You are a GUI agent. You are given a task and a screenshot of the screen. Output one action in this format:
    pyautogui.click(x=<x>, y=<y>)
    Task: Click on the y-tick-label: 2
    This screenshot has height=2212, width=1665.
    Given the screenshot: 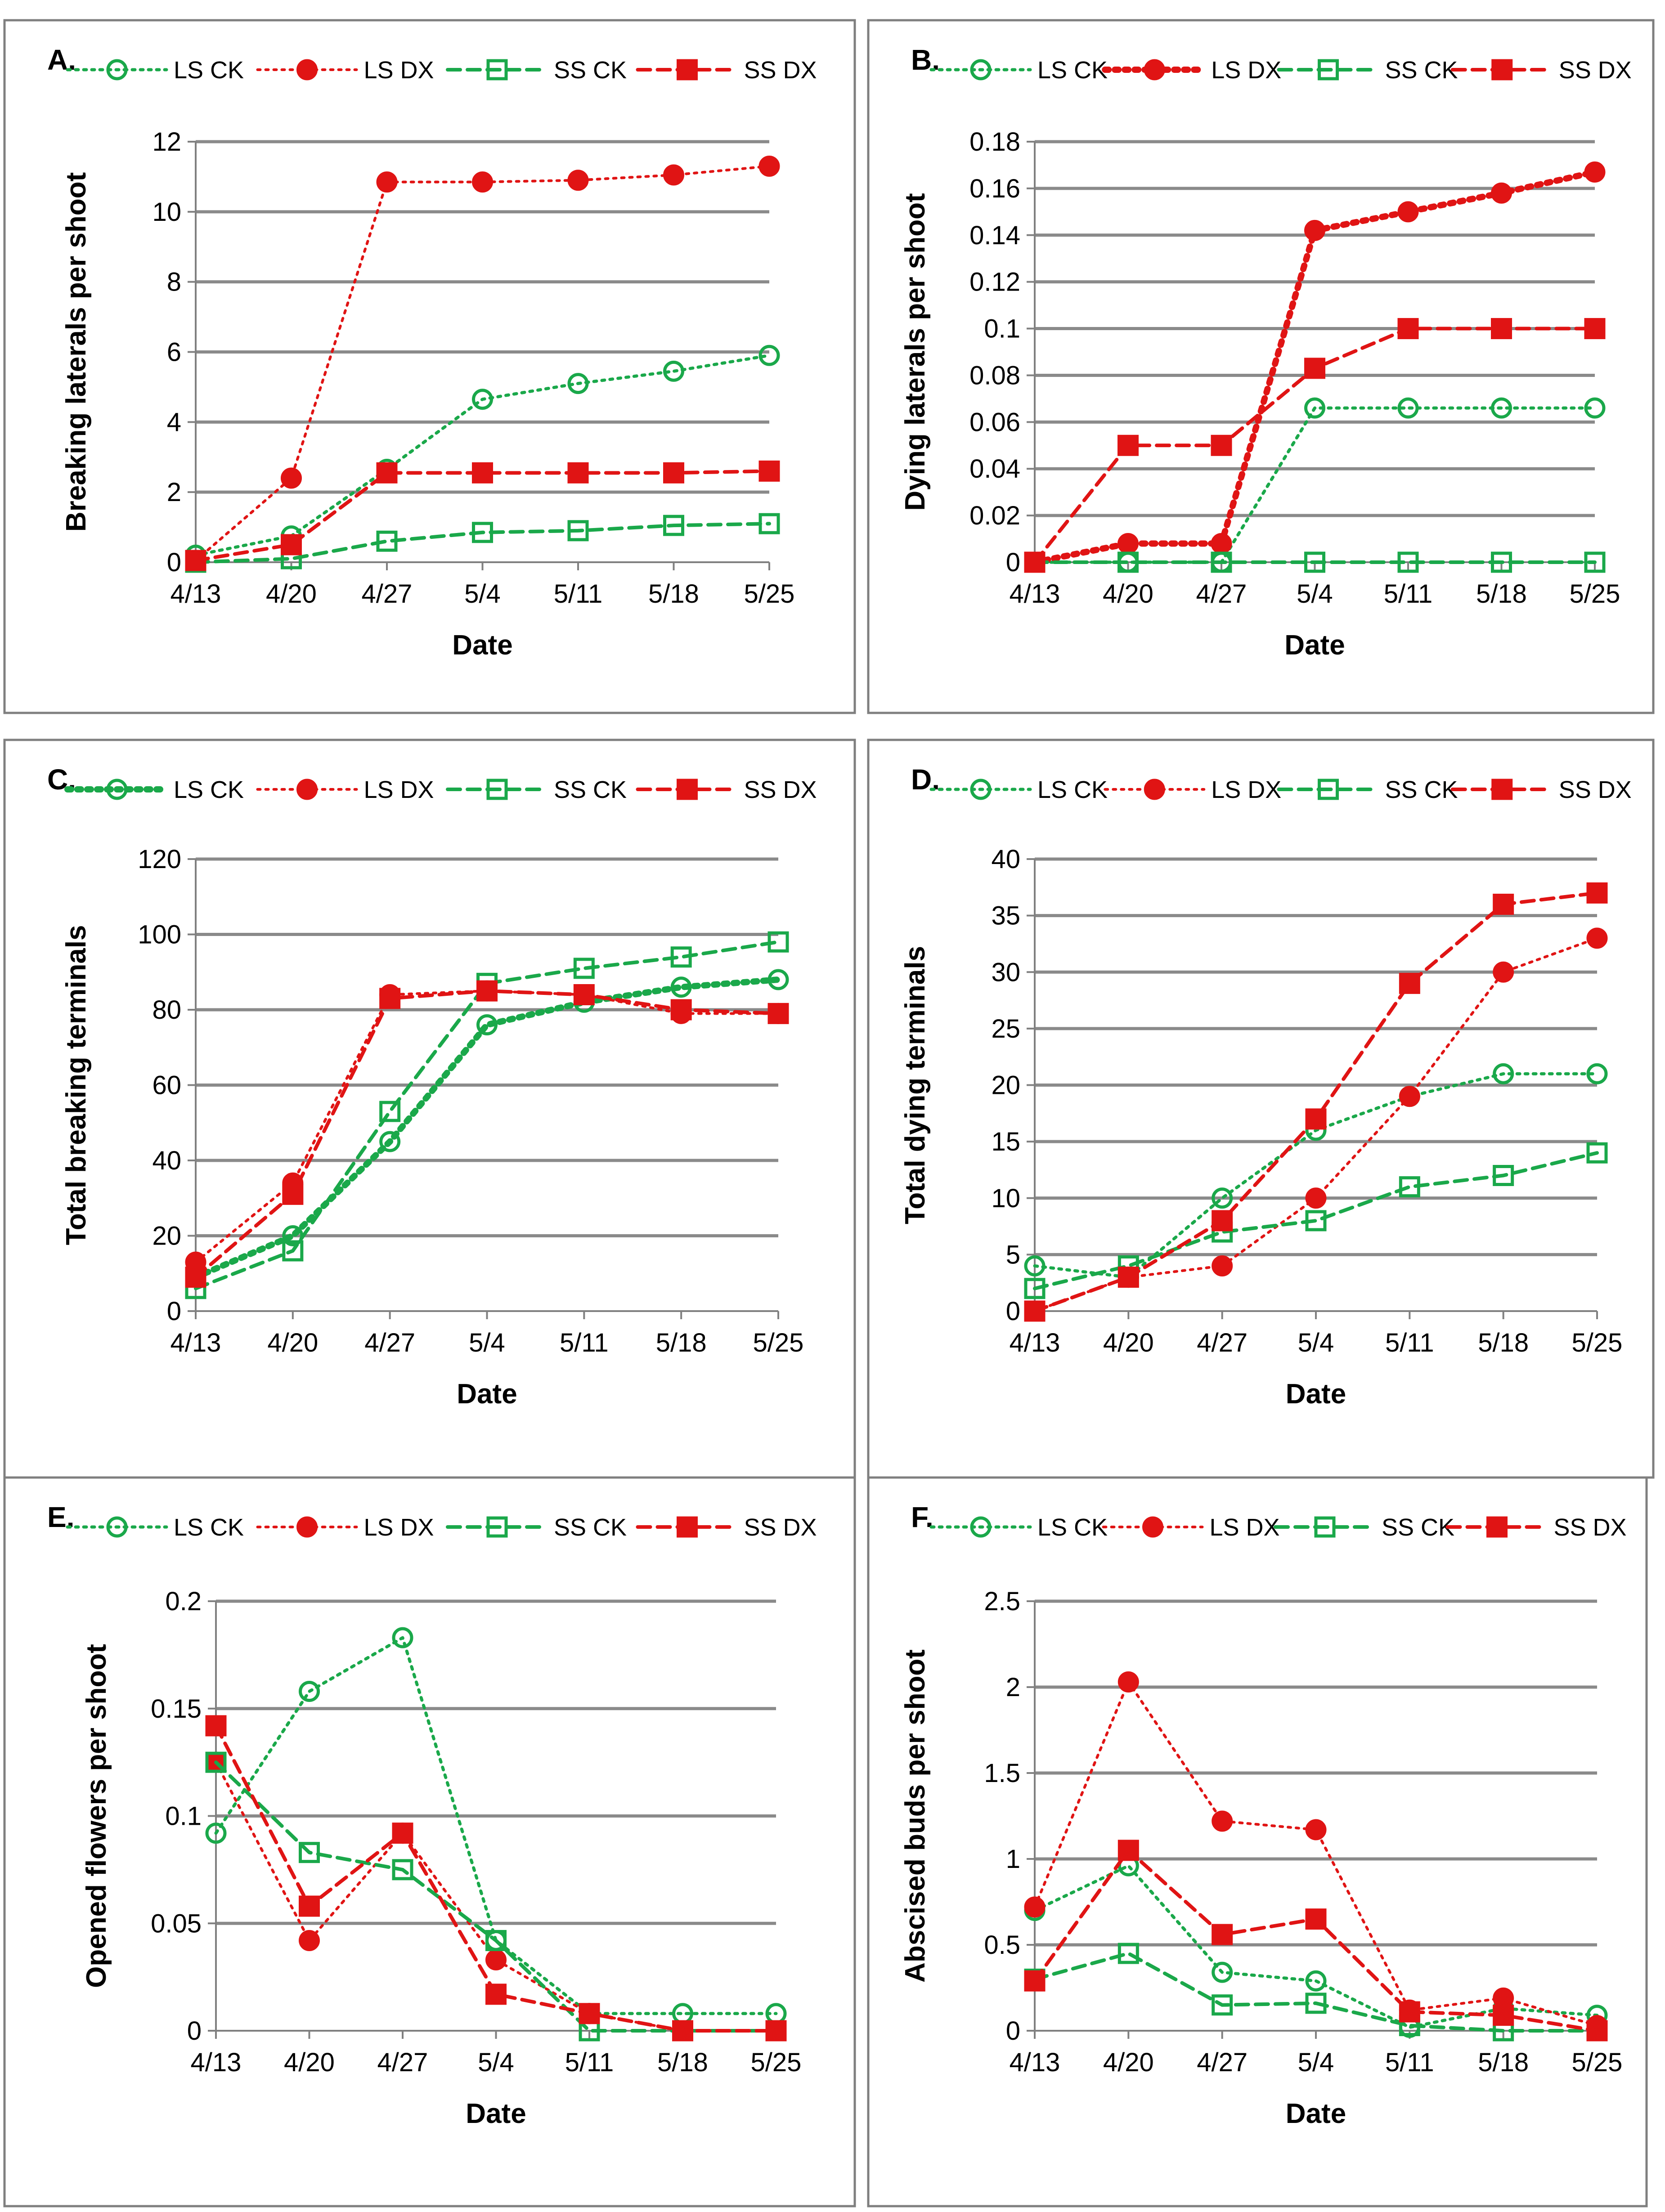 What is the action you would take?
    pyautogui.click(x=1013, y=1687)
    